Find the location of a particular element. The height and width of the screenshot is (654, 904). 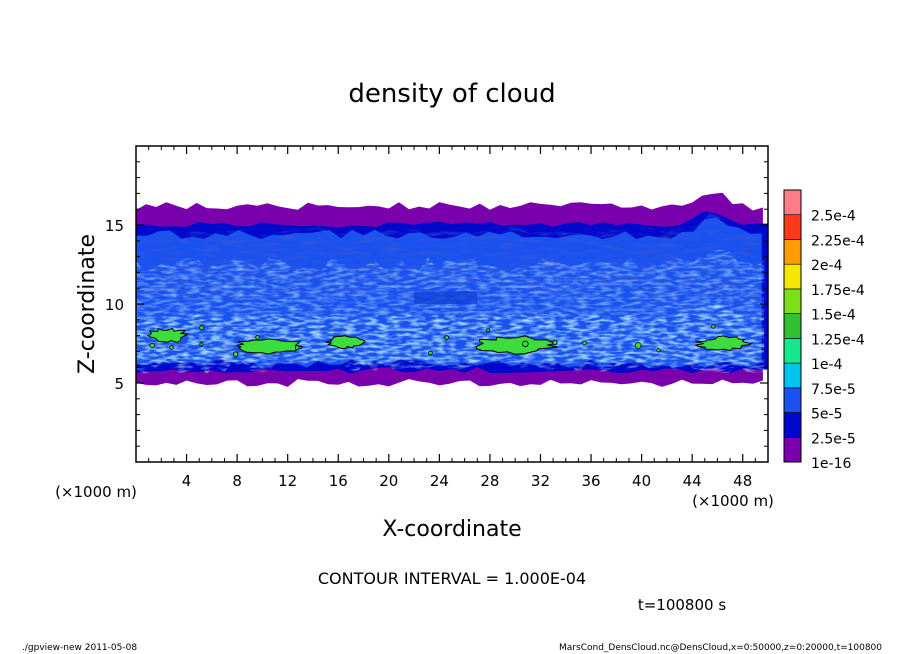

x-tick-label: 40 is located at coordinates (641, 481).